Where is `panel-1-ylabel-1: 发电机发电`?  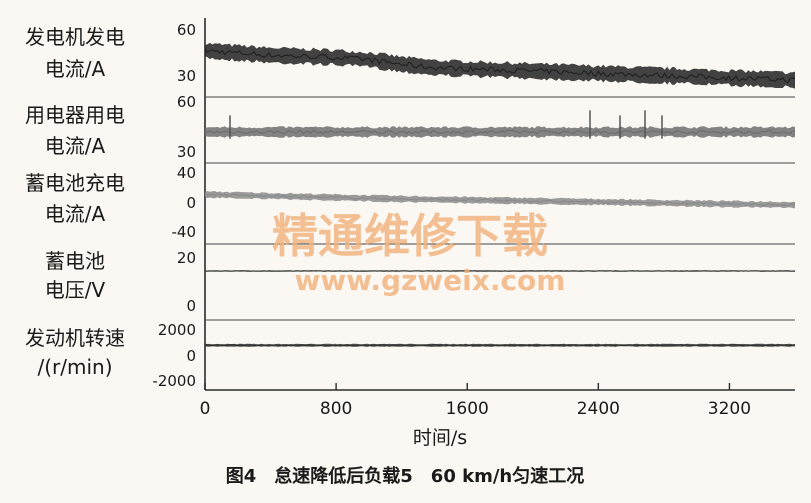 panel-1-ylabel-1: 发电机发电 is located at coordinates (75, 37).